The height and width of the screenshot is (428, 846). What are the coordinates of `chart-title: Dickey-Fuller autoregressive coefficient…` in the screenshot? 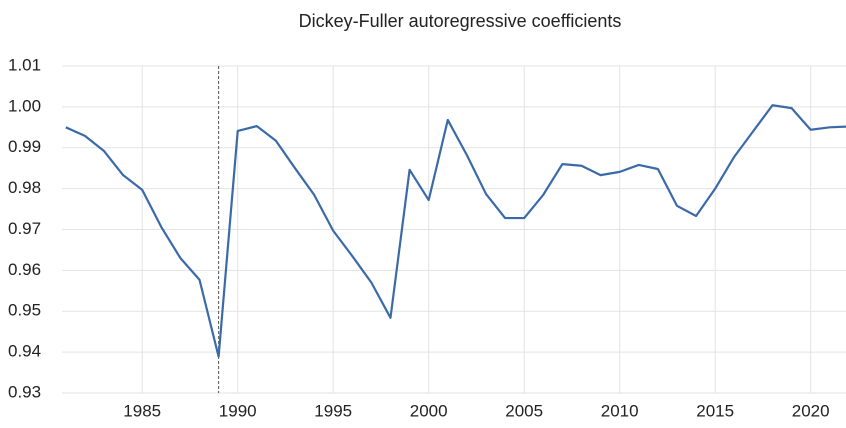 It's located at (460, 21).